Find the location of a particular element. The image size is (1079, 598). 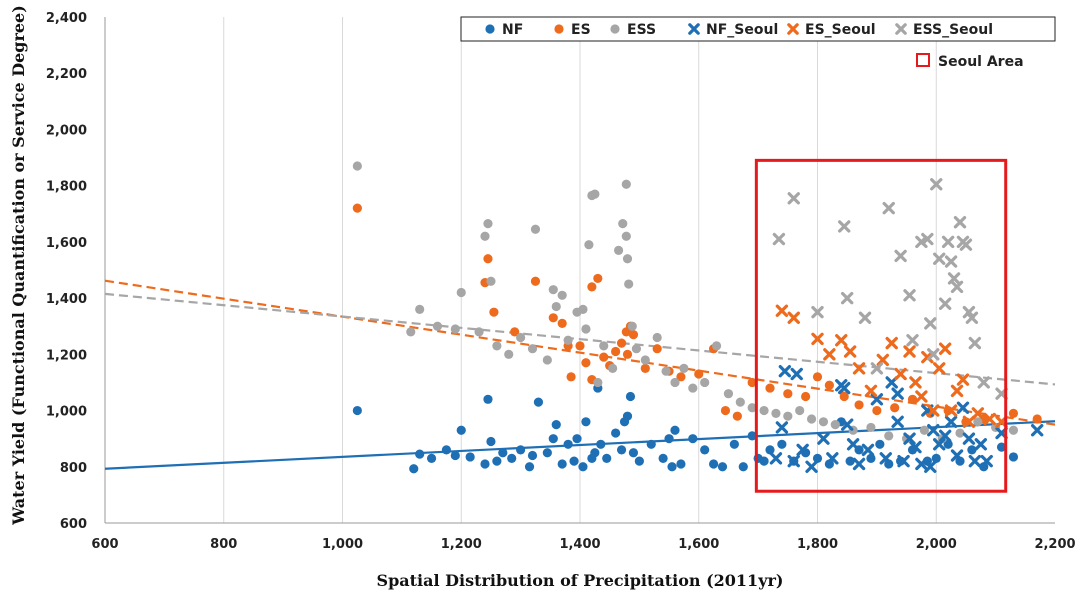

x-tick-label: 1,200 is located at coordinates (461, 544).